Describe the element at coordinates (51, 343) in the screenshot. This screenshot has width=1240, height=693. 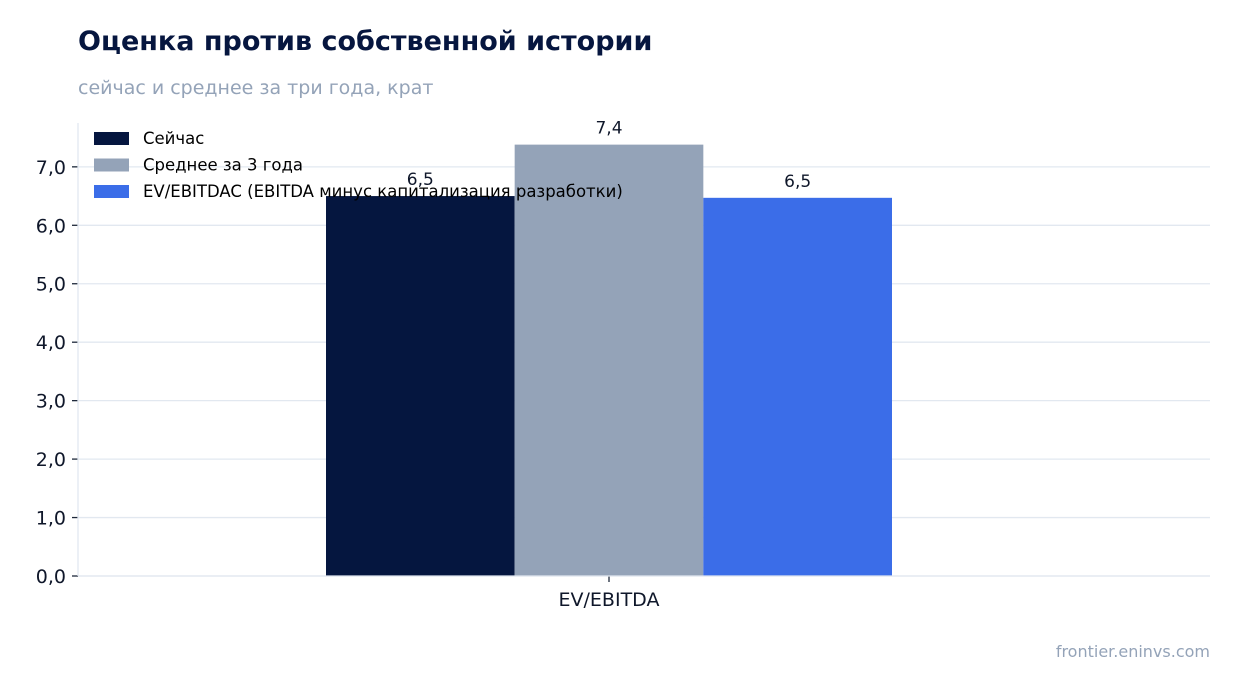
I see `y-tick-label: 4,0` at that location.